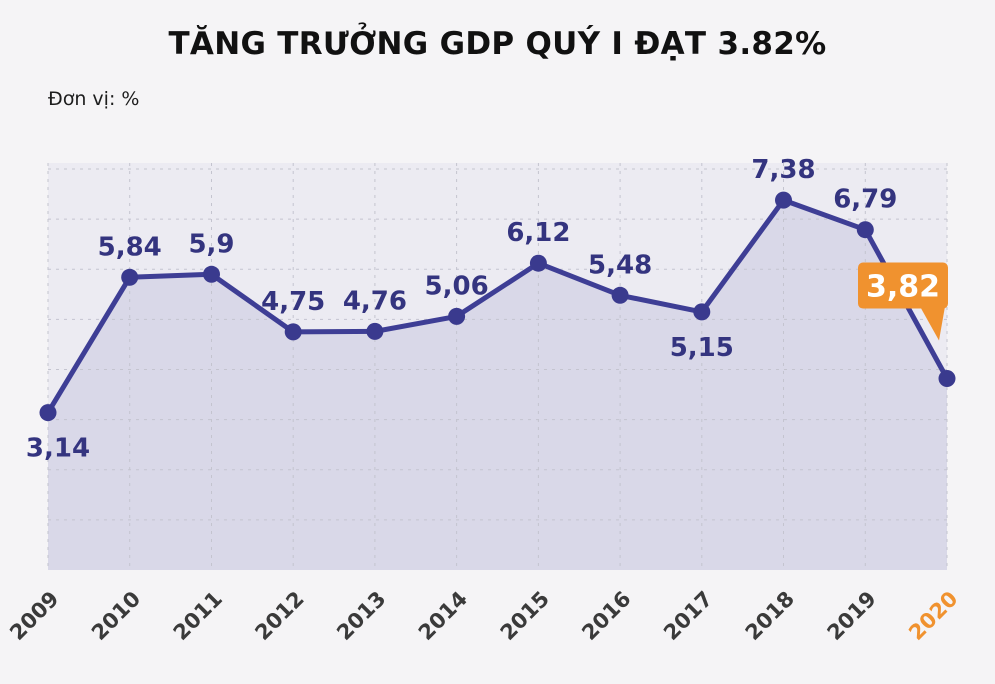 The width and height of the screenshot is (995, 684). I want to click on data-point-2018, so click(783, 200).